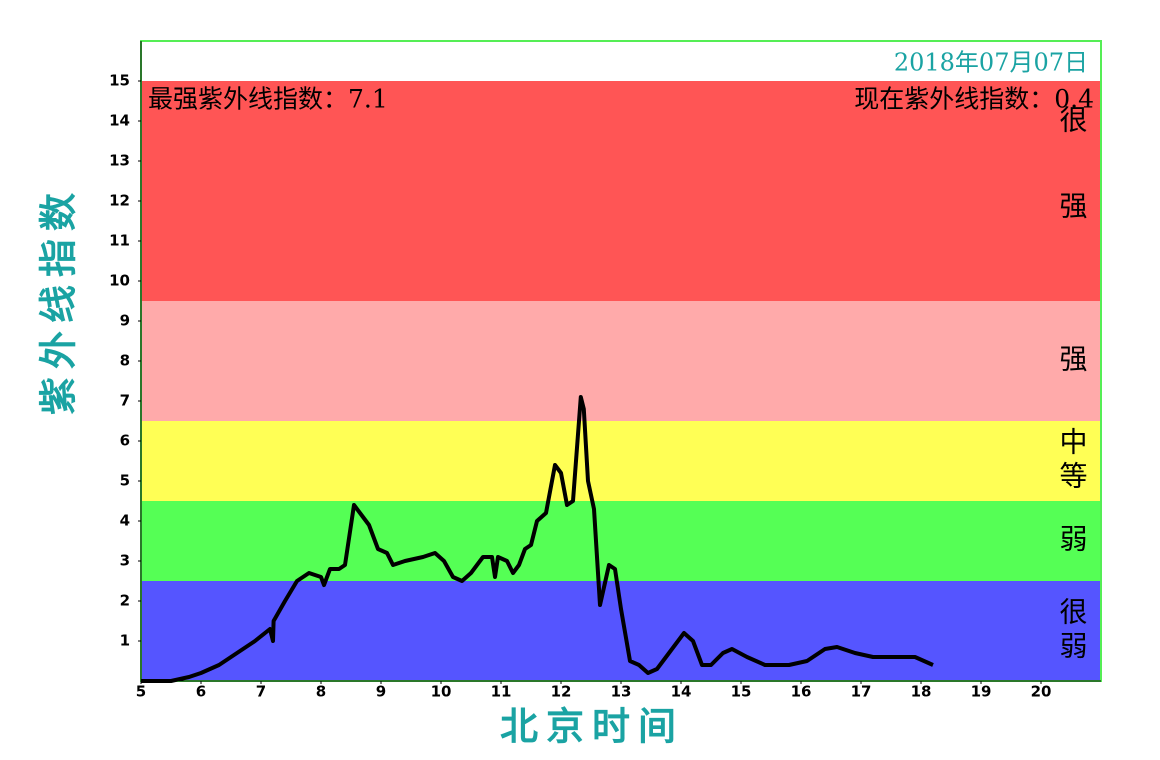 Image resolution: width=1160 pixels, height=760 pixels. What do you see at coordinates (125, 481) in the screenshot?
I see `y-tick-label: 5` at bounding box center [125, 481].